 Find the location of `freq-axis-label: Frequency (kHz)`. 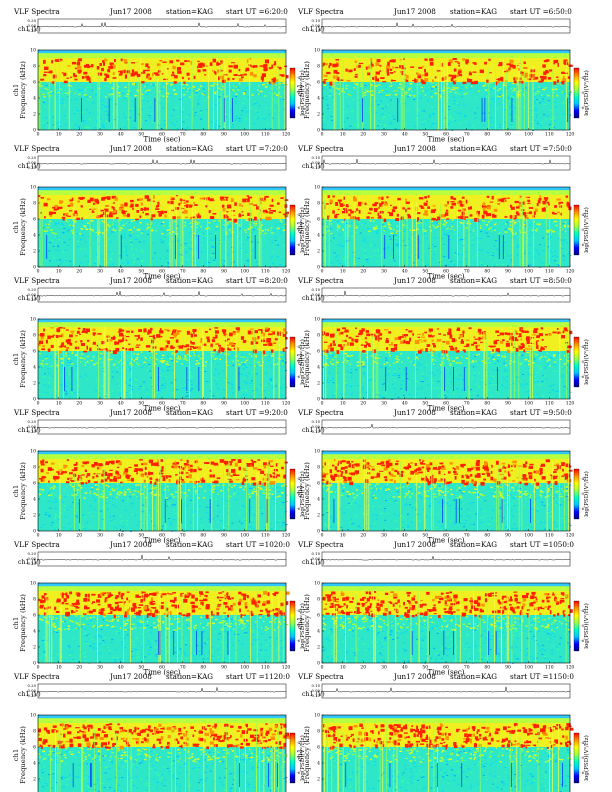

freq-axis-label: Frequency (kHz) is located at coordinates (307, 623).